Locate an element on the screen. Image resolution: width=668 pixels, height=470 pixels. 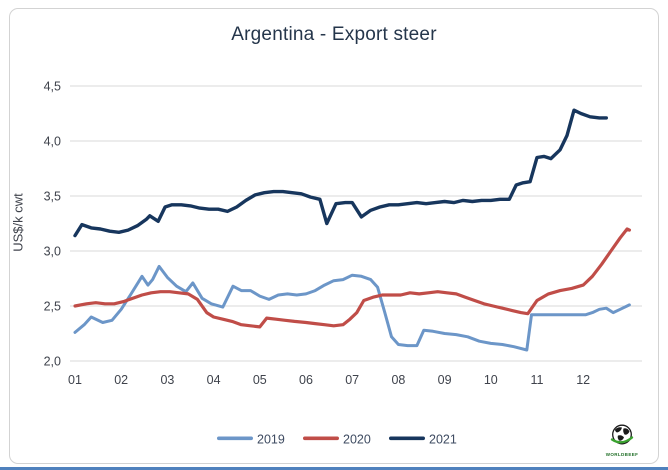
x-tick-label: 01 is located at coordinates (75, 380).